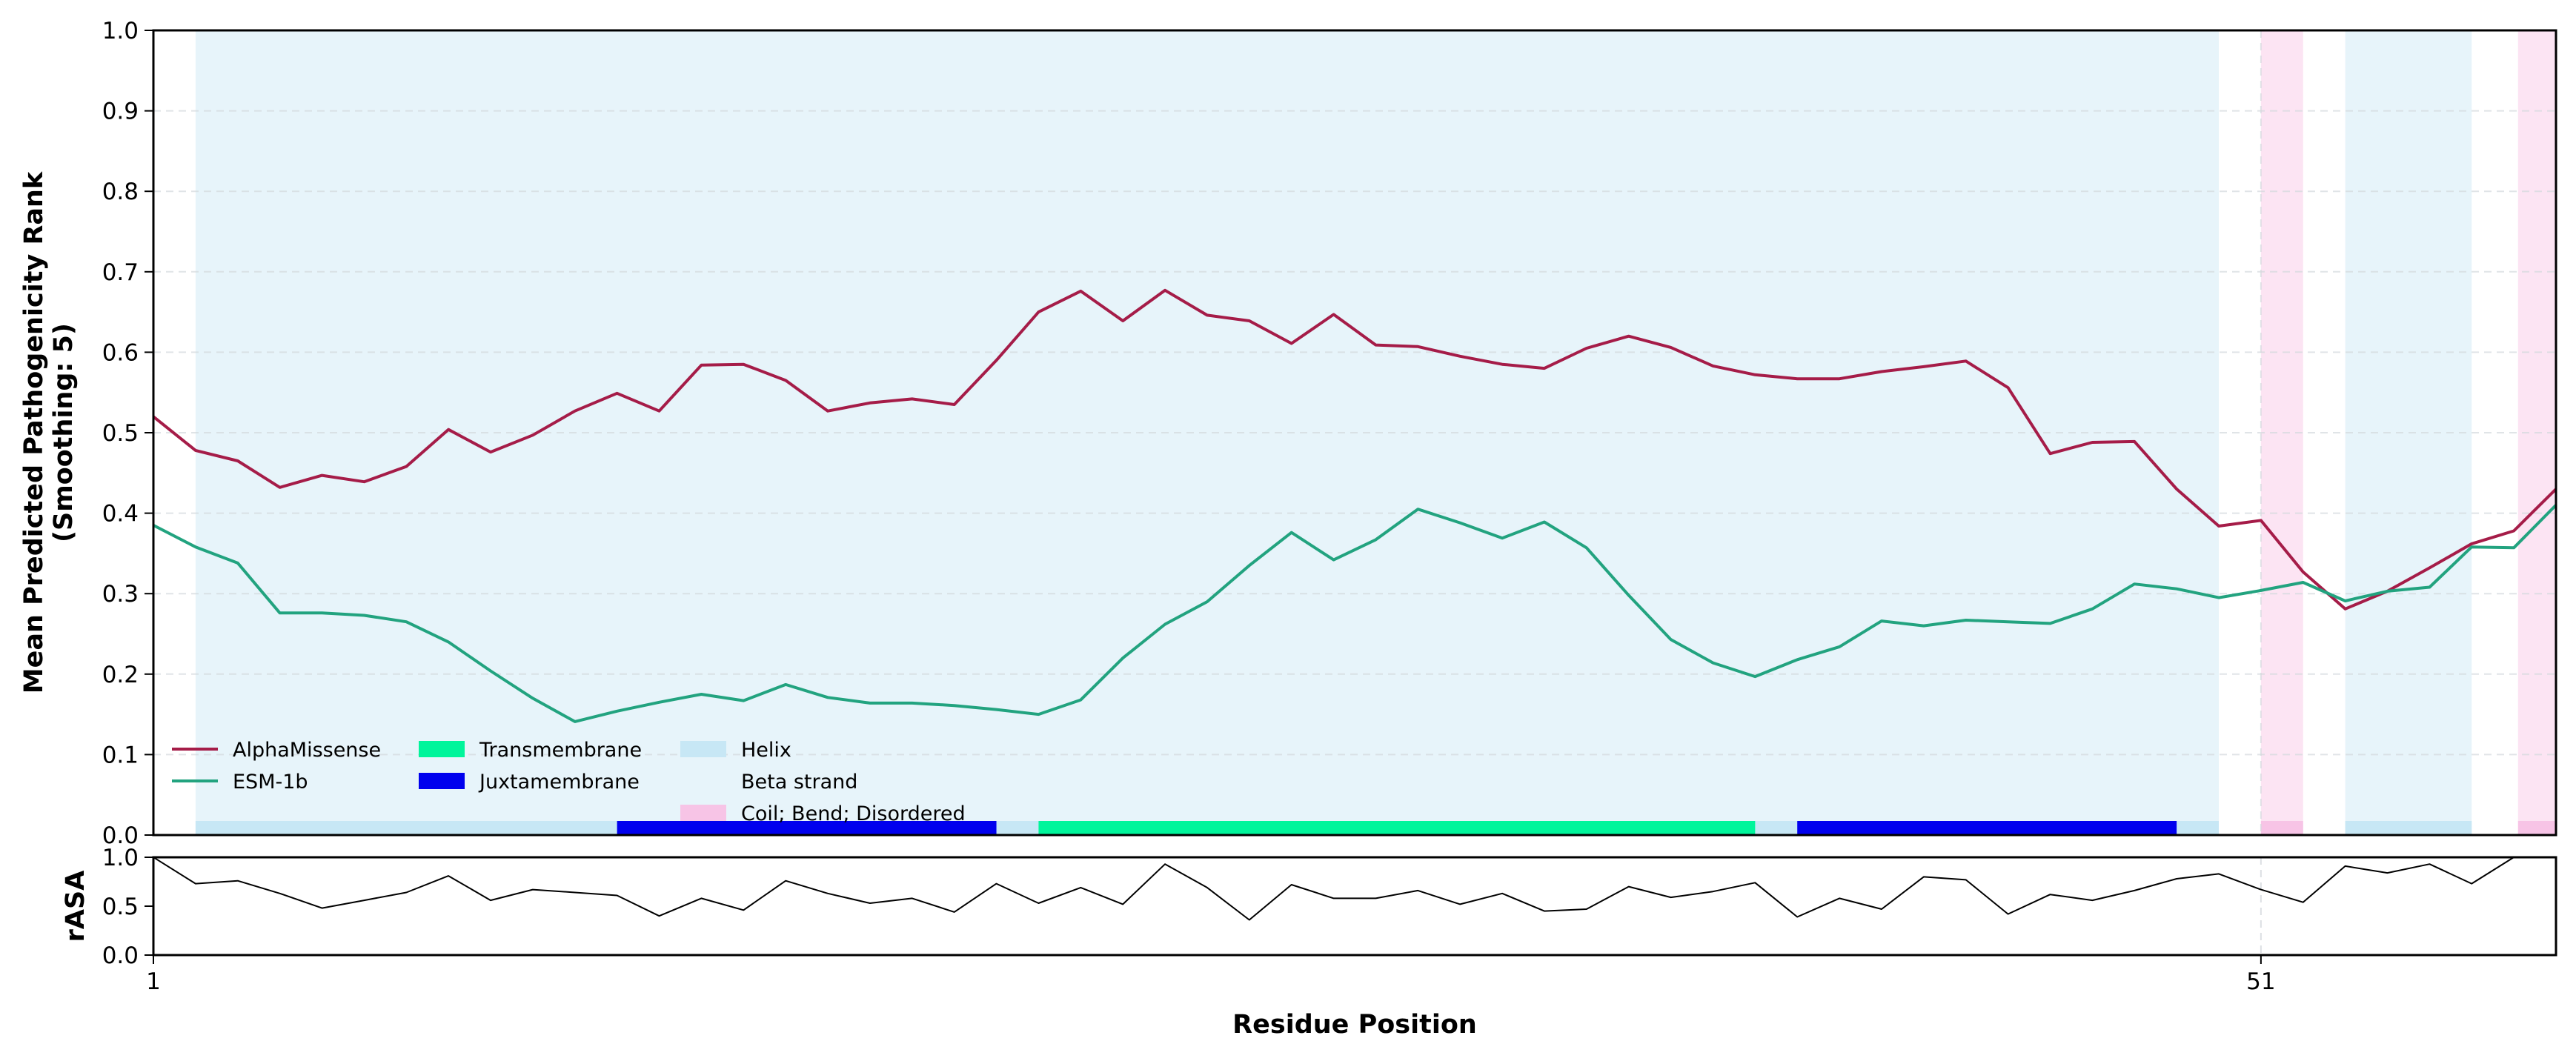 Image resolution: width=2576 pixels, height=1064 pixels. What do you see at coordinates (120, 272) in the screenshot?
I see `main-y-tick-label-7: 0.7` at bounding box center [120, 272].